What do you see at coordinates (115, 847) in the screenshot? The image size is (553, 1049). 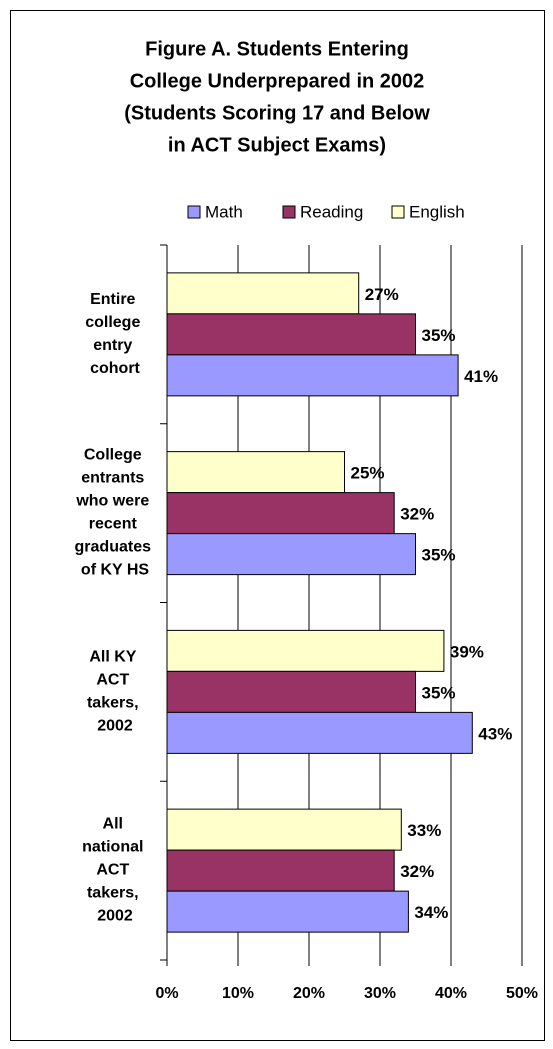 I see `category-line: national` at bounding box center [115, 847].